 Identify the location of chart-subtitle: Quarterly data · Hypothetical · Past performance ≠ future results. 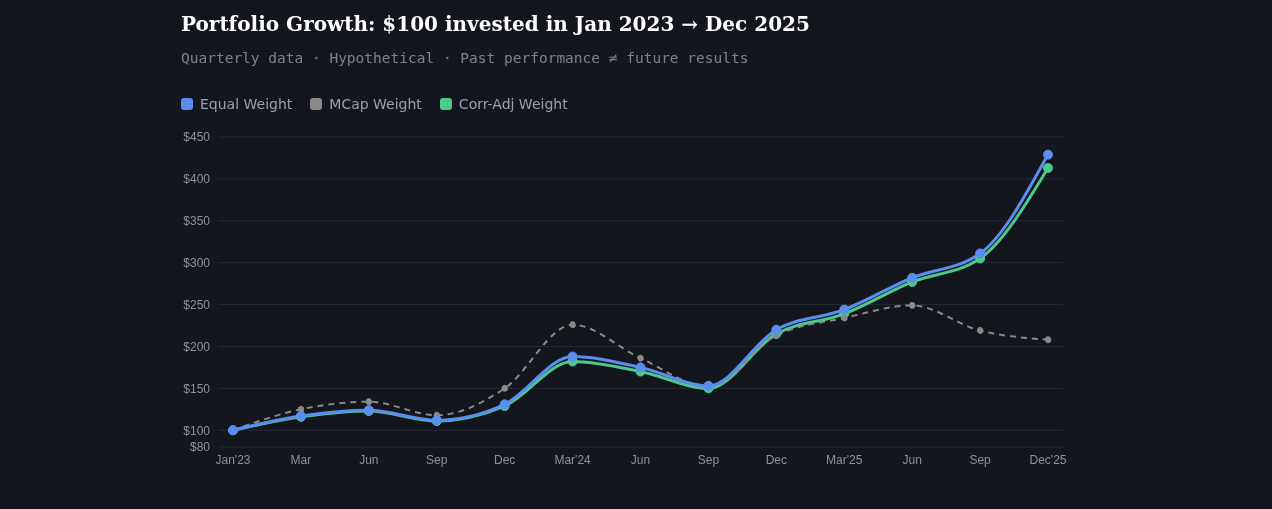
(465, 58).